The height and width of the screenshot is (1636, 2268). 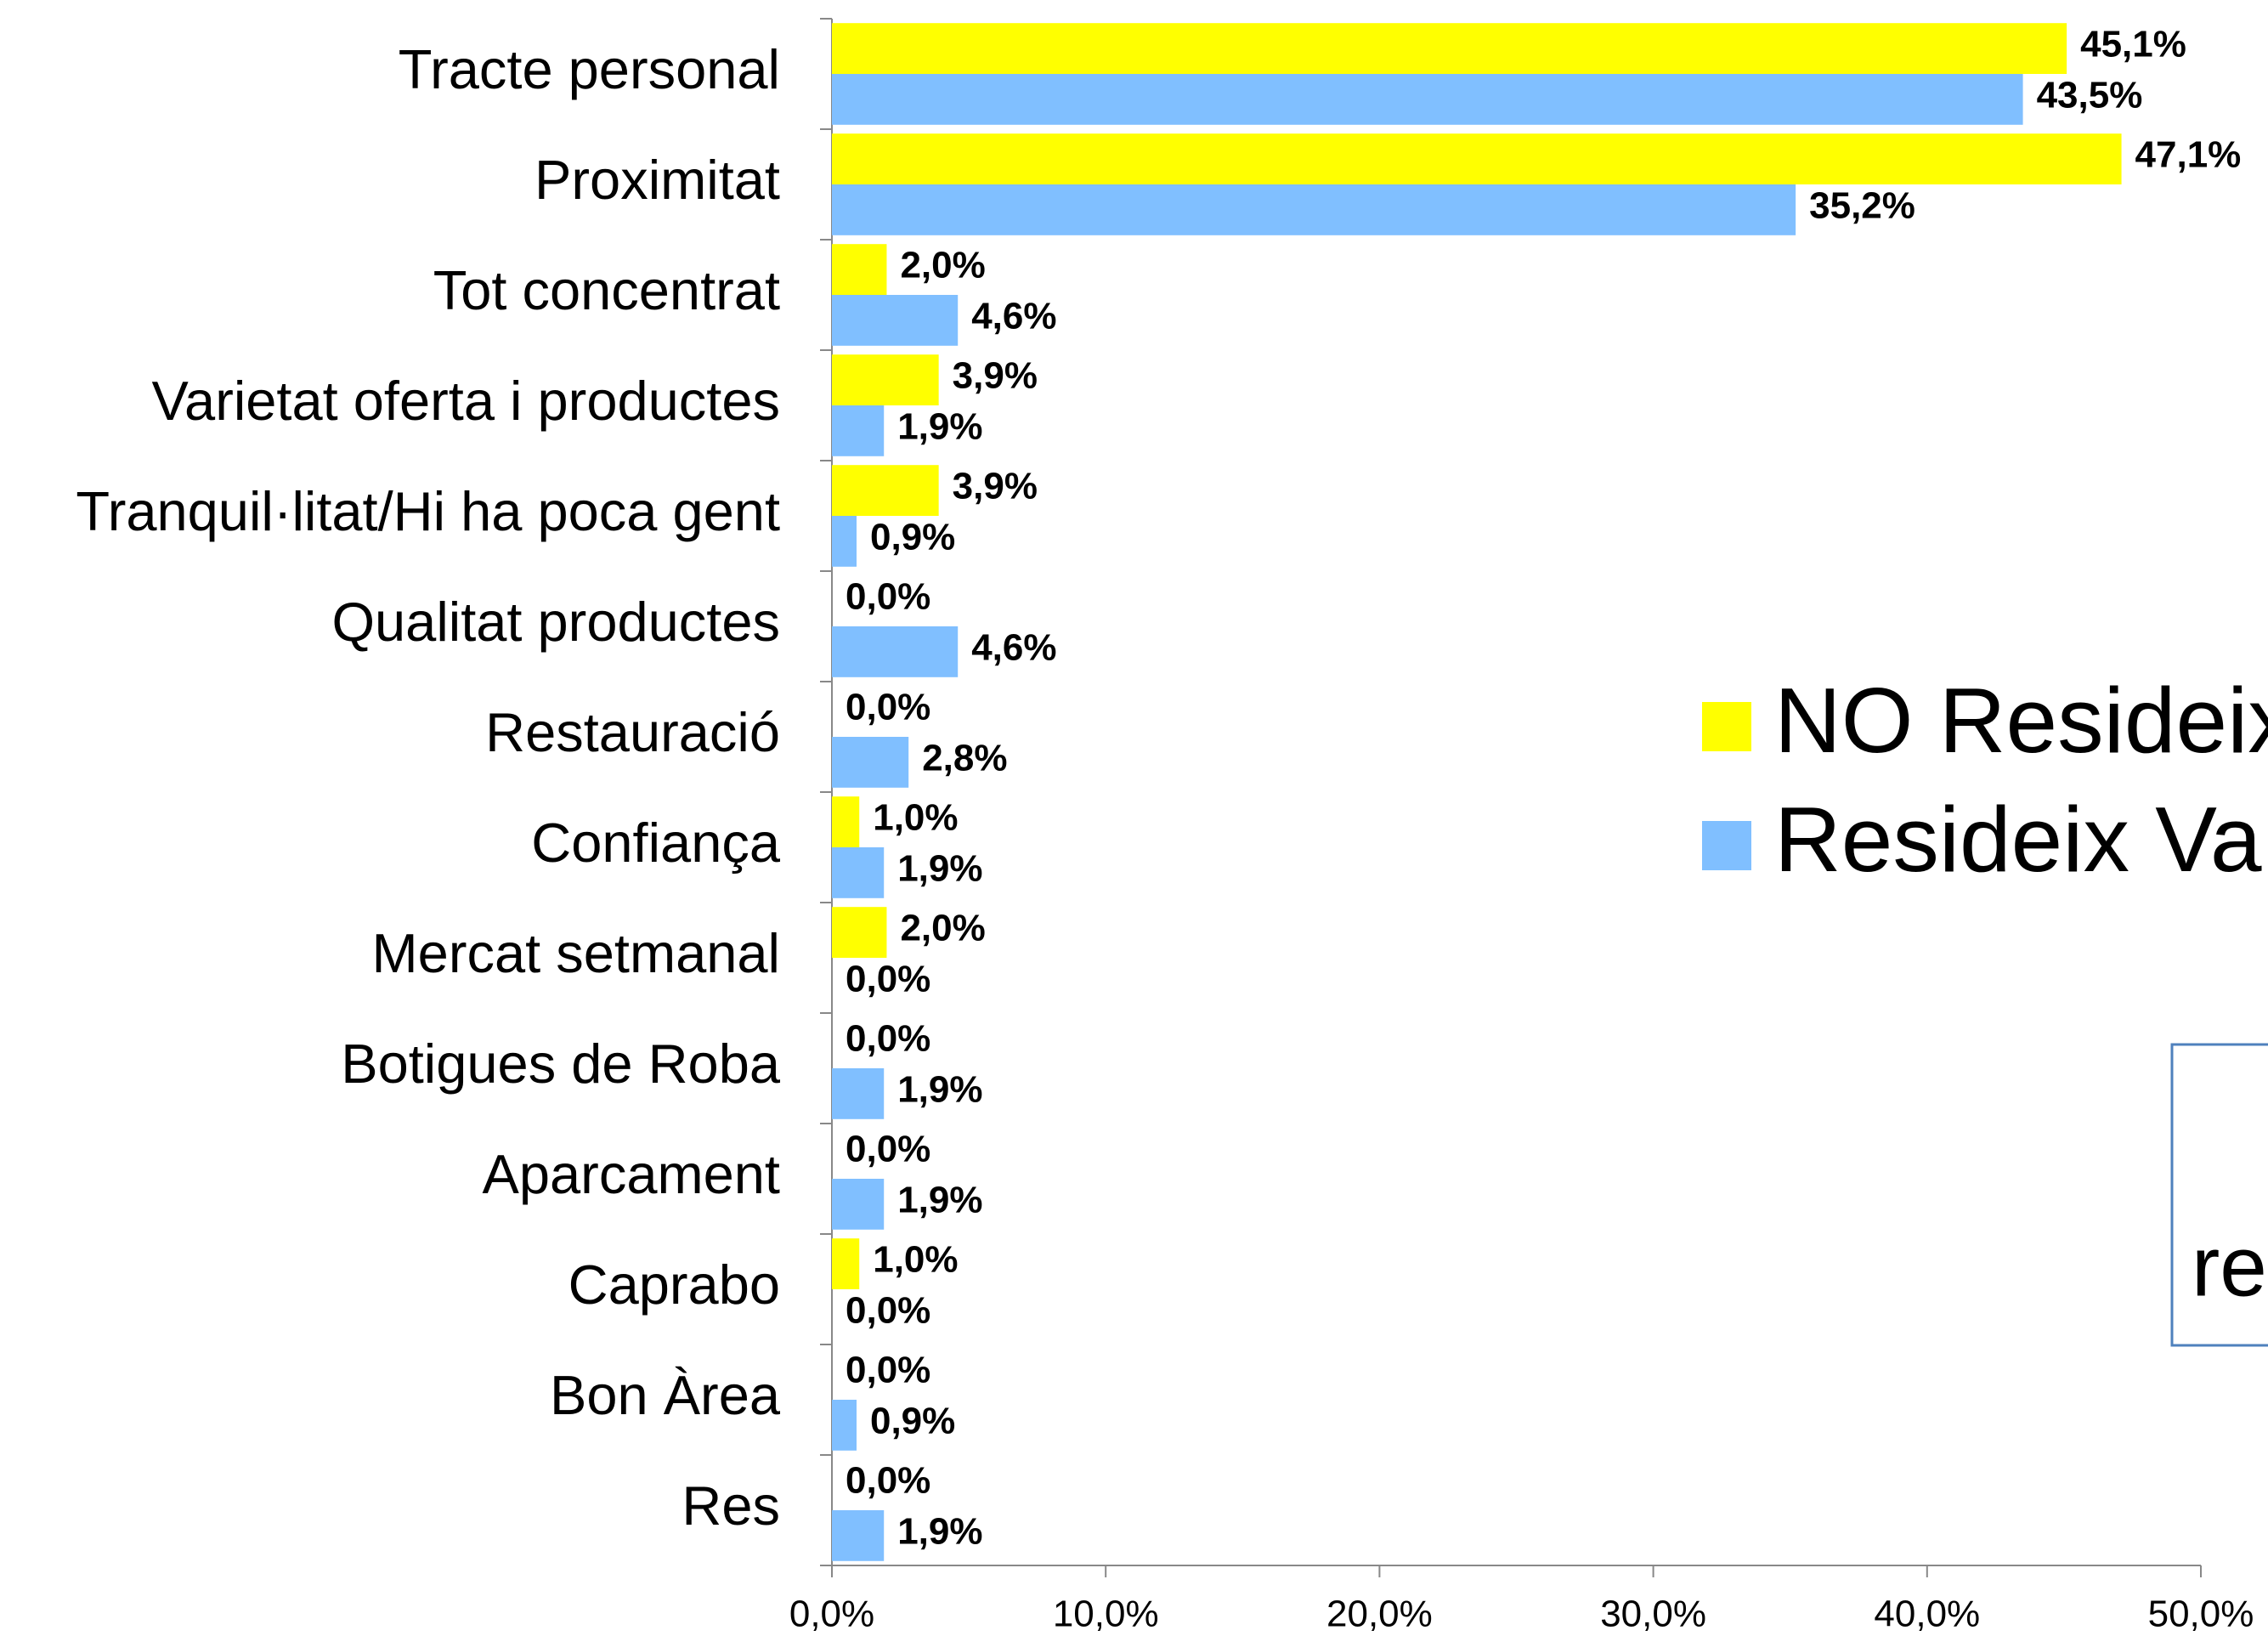 What do you see at coordinates (606, 290) in the screenshot?
I see `category-label: Tot concentrat` at bounding box center [606, 290].